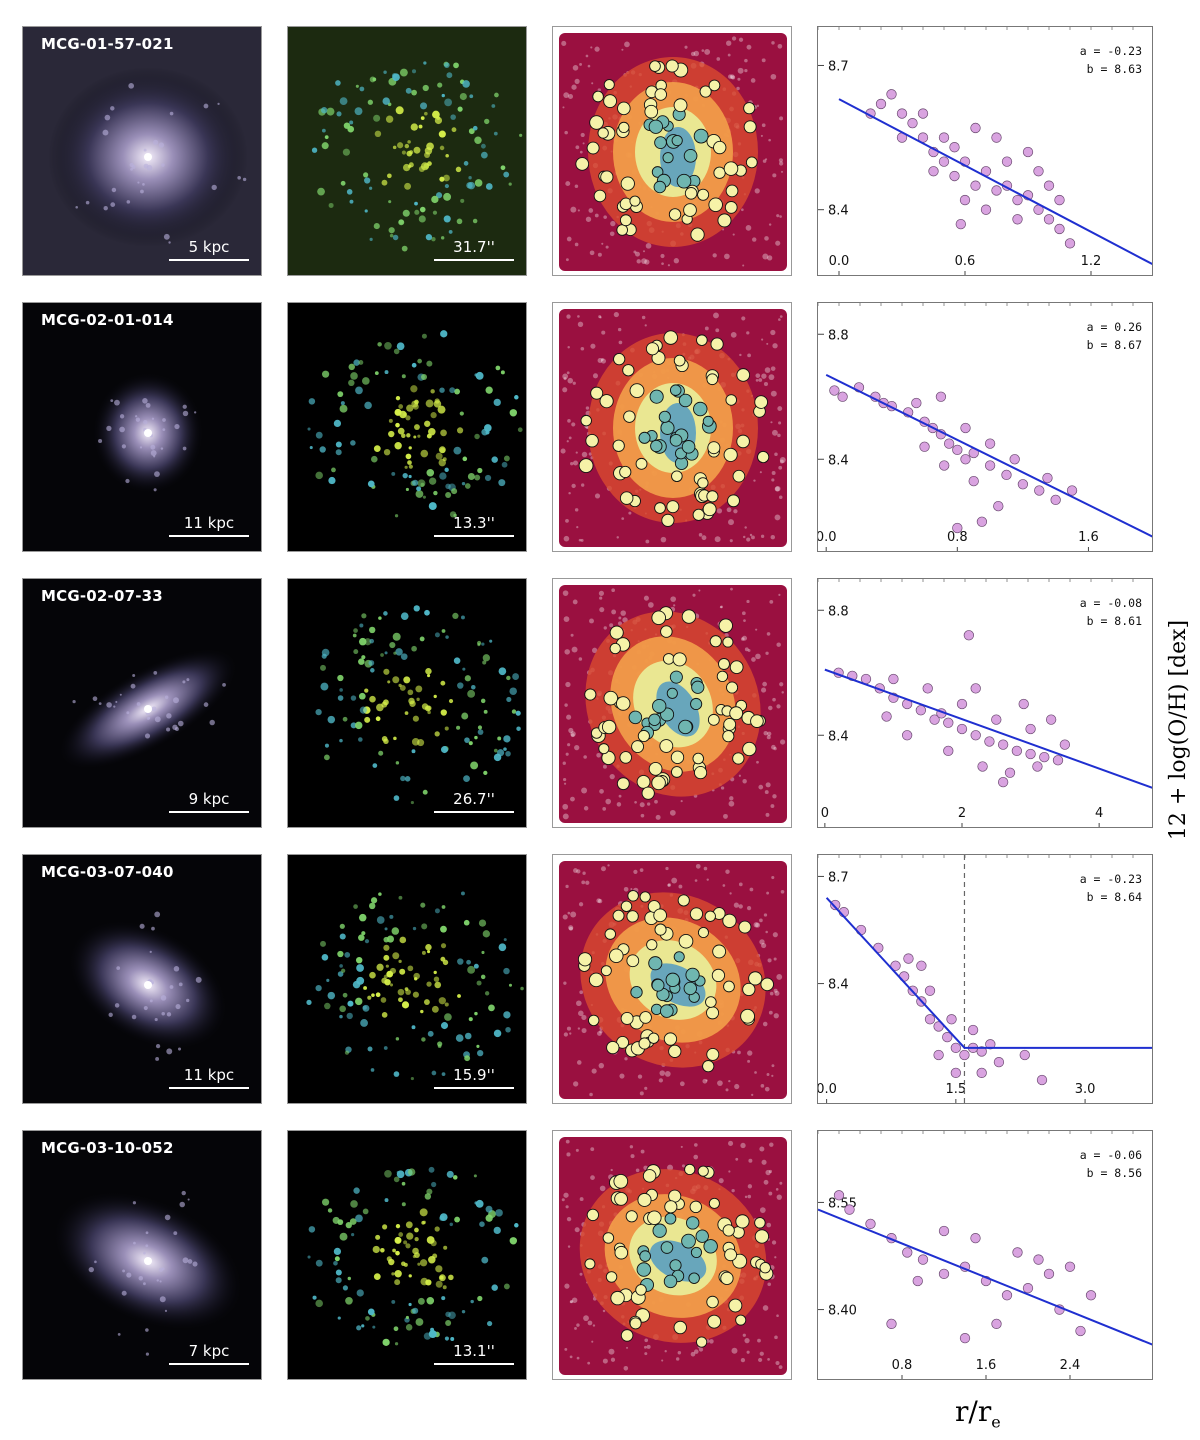 The image size is (1200, 1440). I want to click on x-axis-label: r/re, so click(978, 1413).